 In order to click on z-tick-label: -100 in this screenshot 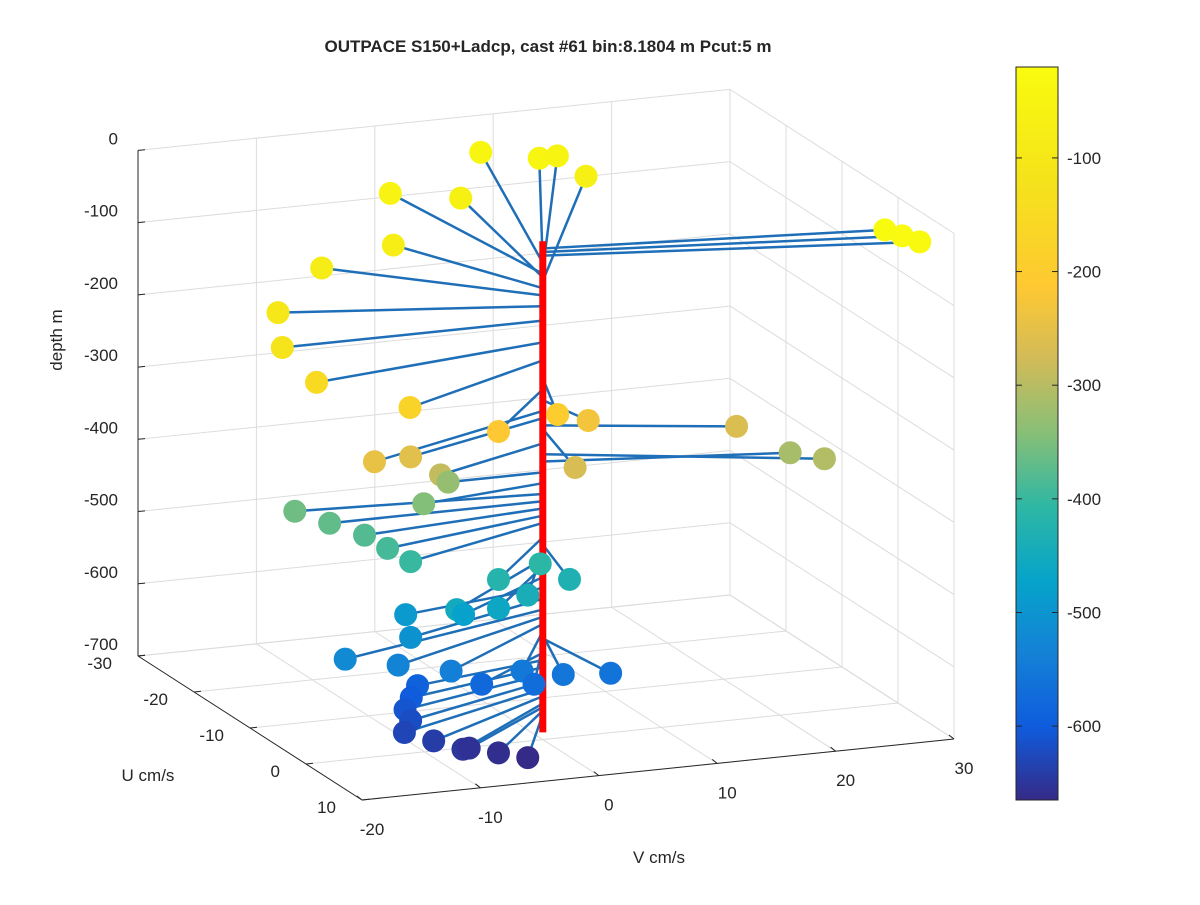, I will do `click(101, 211)`.